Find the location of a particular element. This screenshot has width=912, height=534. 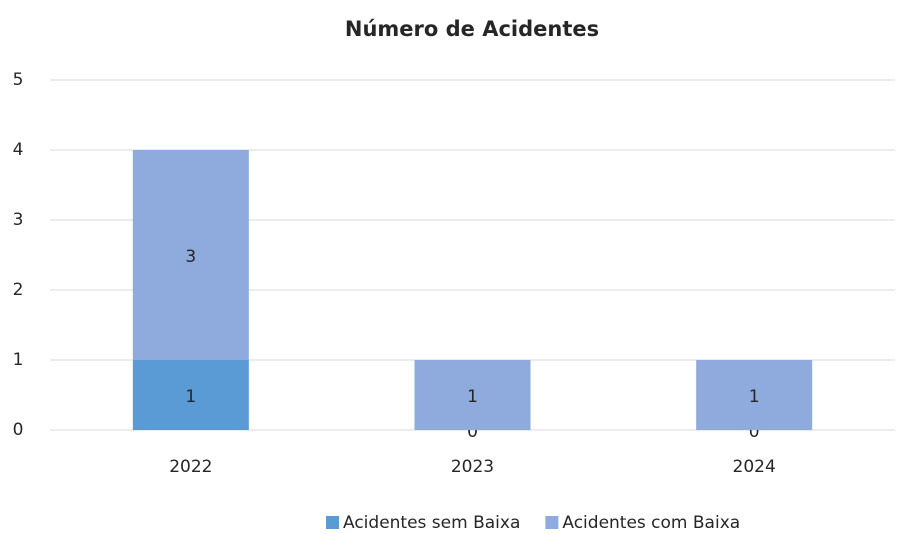

x-tick-label: 2023 is located at coordinates (472, 467).